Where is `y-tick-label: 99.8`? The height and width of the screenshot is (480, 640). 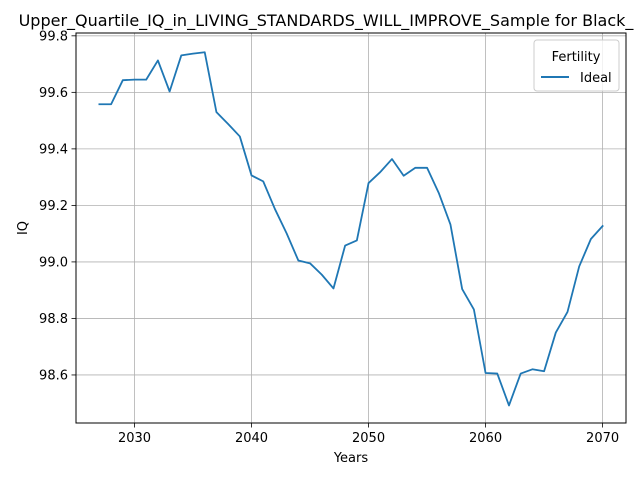 y-tick-label: 99.8 is located at coordinates (53, 36).